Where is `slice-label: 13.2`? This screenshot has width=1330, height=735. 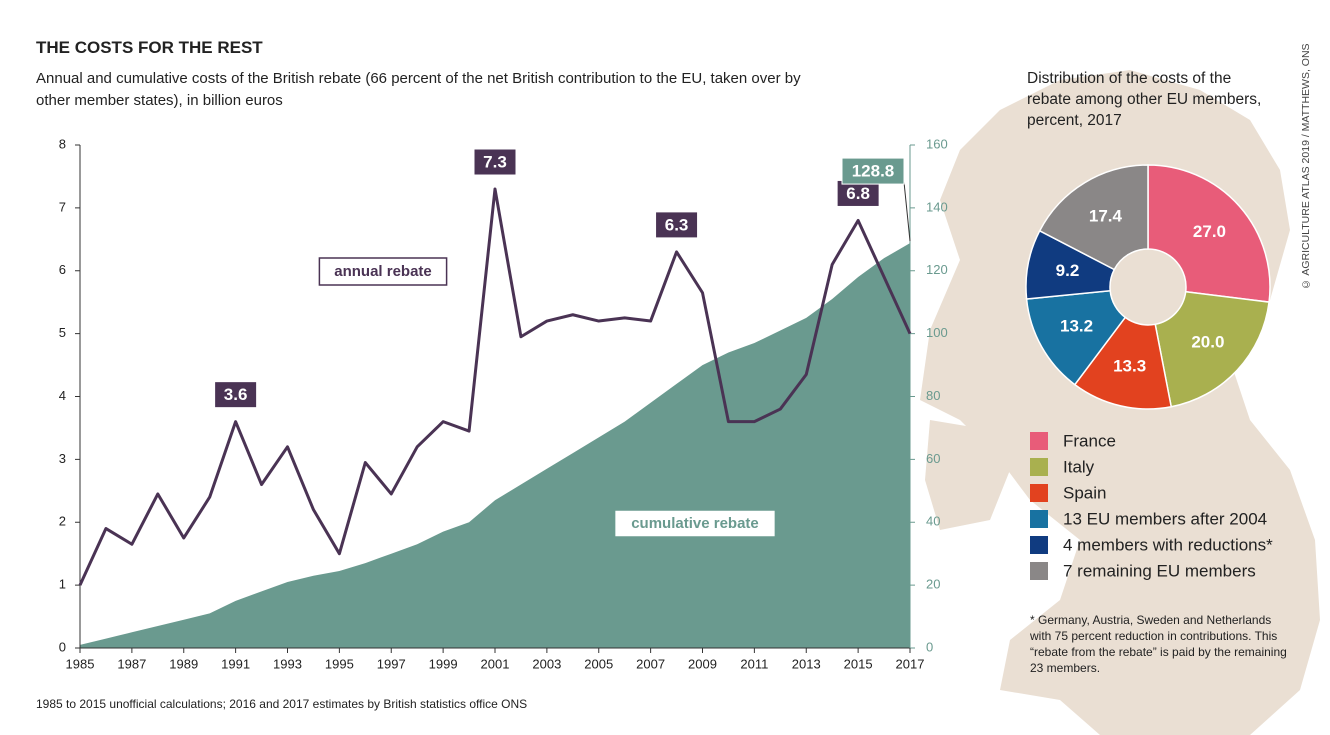
slice-label: 13.2 is located at coordinates (1076, 326).